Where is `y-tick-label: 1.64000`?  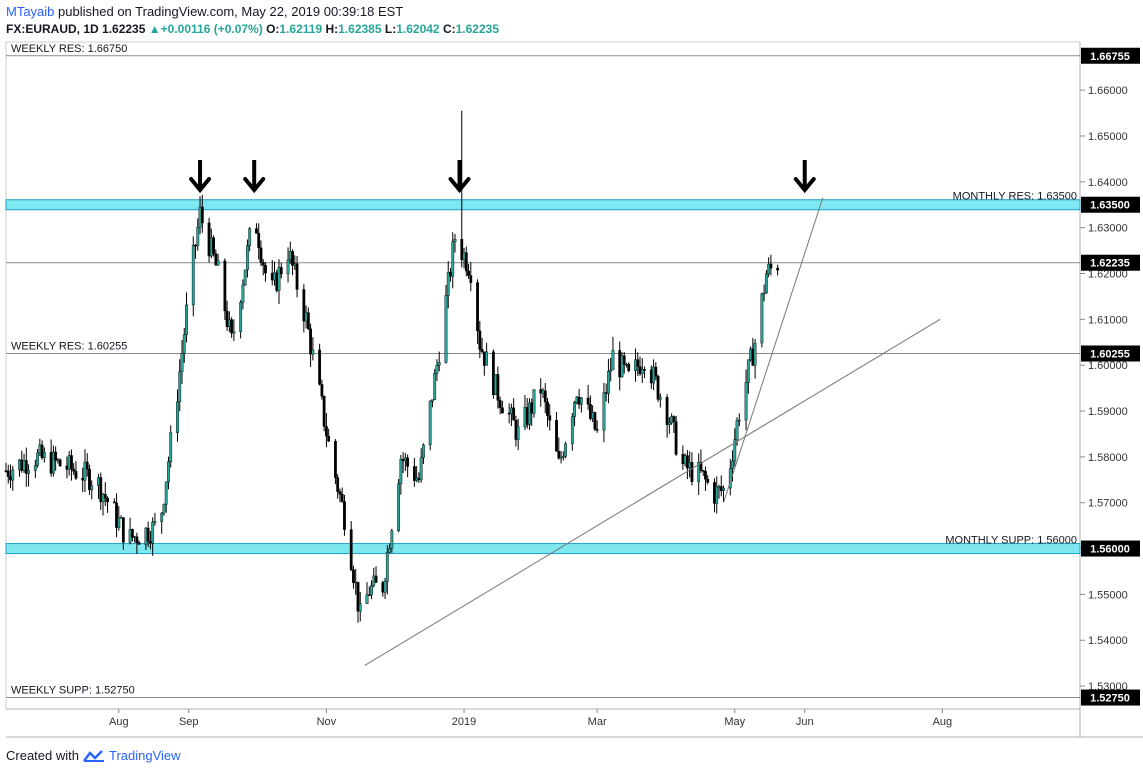 y-tick-label: 1.64000 is located at coordinates (1108, 183).